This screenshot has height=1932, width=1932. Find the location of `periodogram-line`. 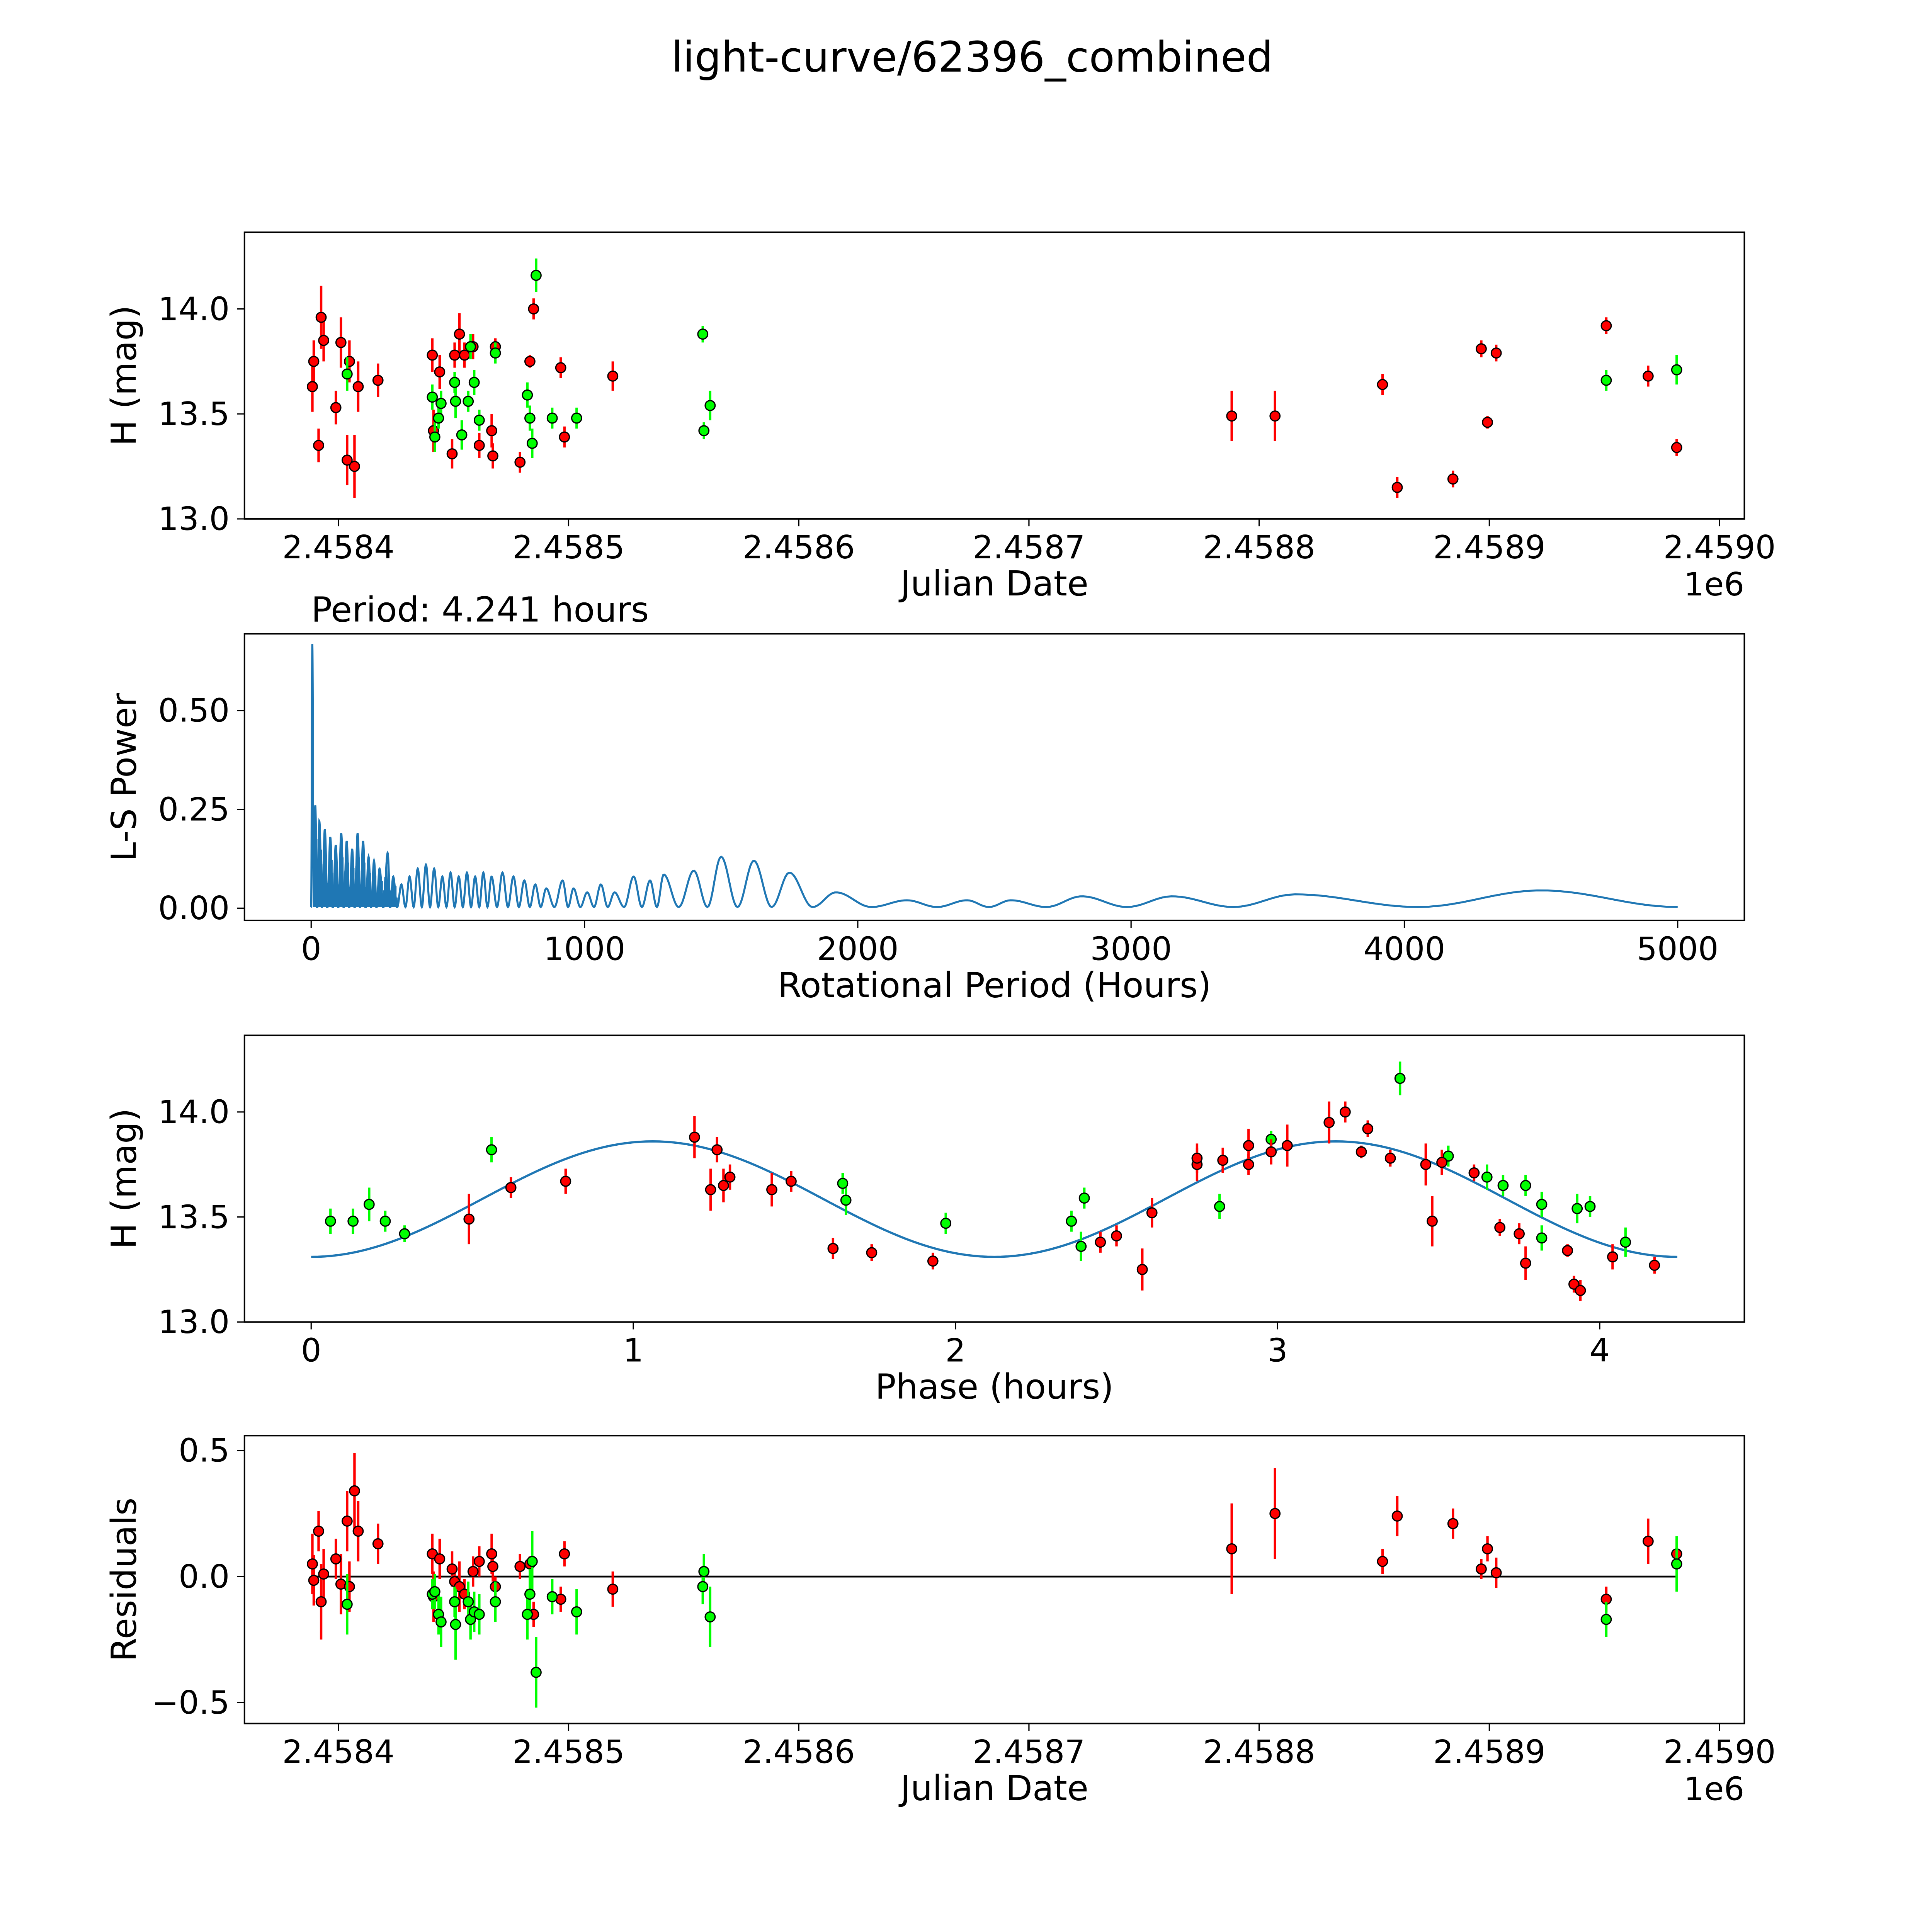

periodogram-line is located at coordinates (994, 777).